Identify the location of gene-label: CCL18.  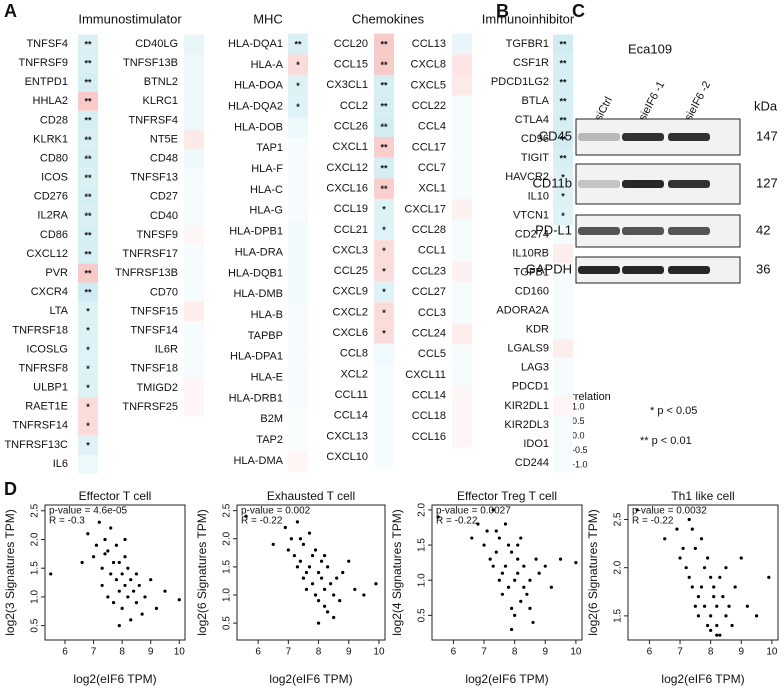
(429, 416).